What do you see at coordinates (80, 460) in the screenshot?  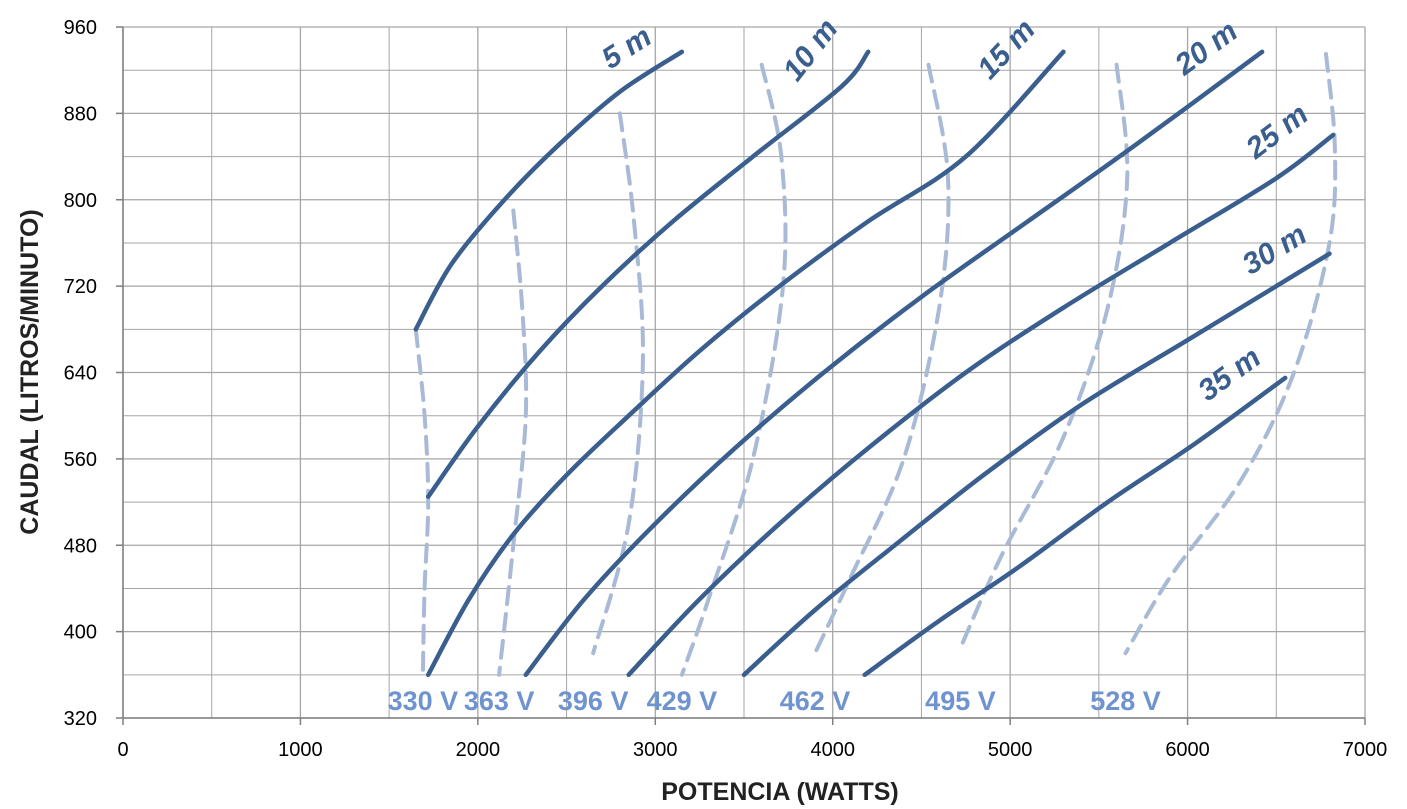 I see `y-tick-label: 560` at bounding box center [80, 460].